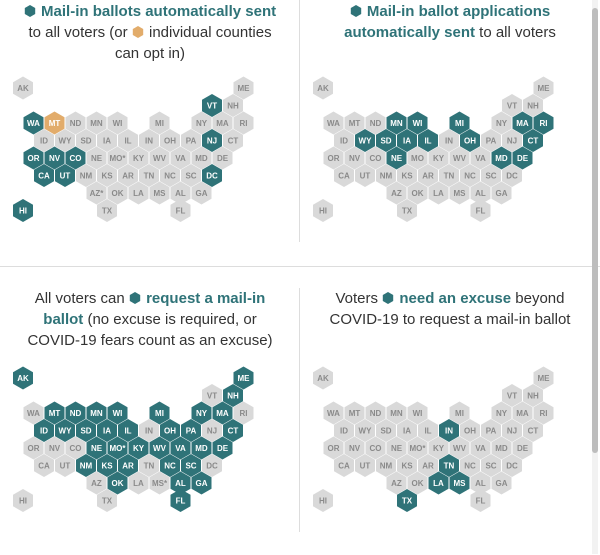 The width and height of the screenshot is (600, 555). I want to click on state-ct: CT, so click(533, 140).